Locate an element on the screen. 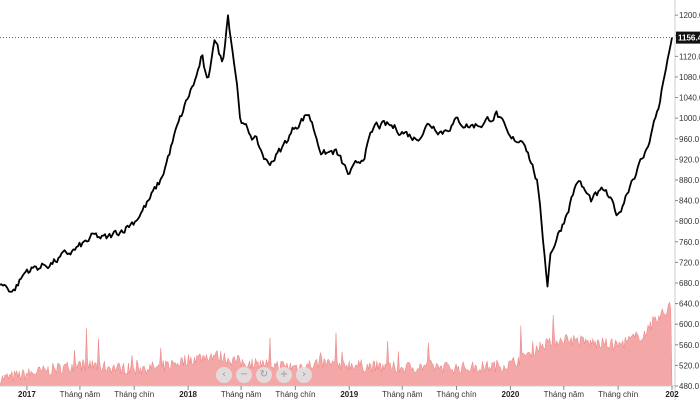 The image size is (700, 405). y-tick-label: 960.0 is located at coordinates (689, 139).